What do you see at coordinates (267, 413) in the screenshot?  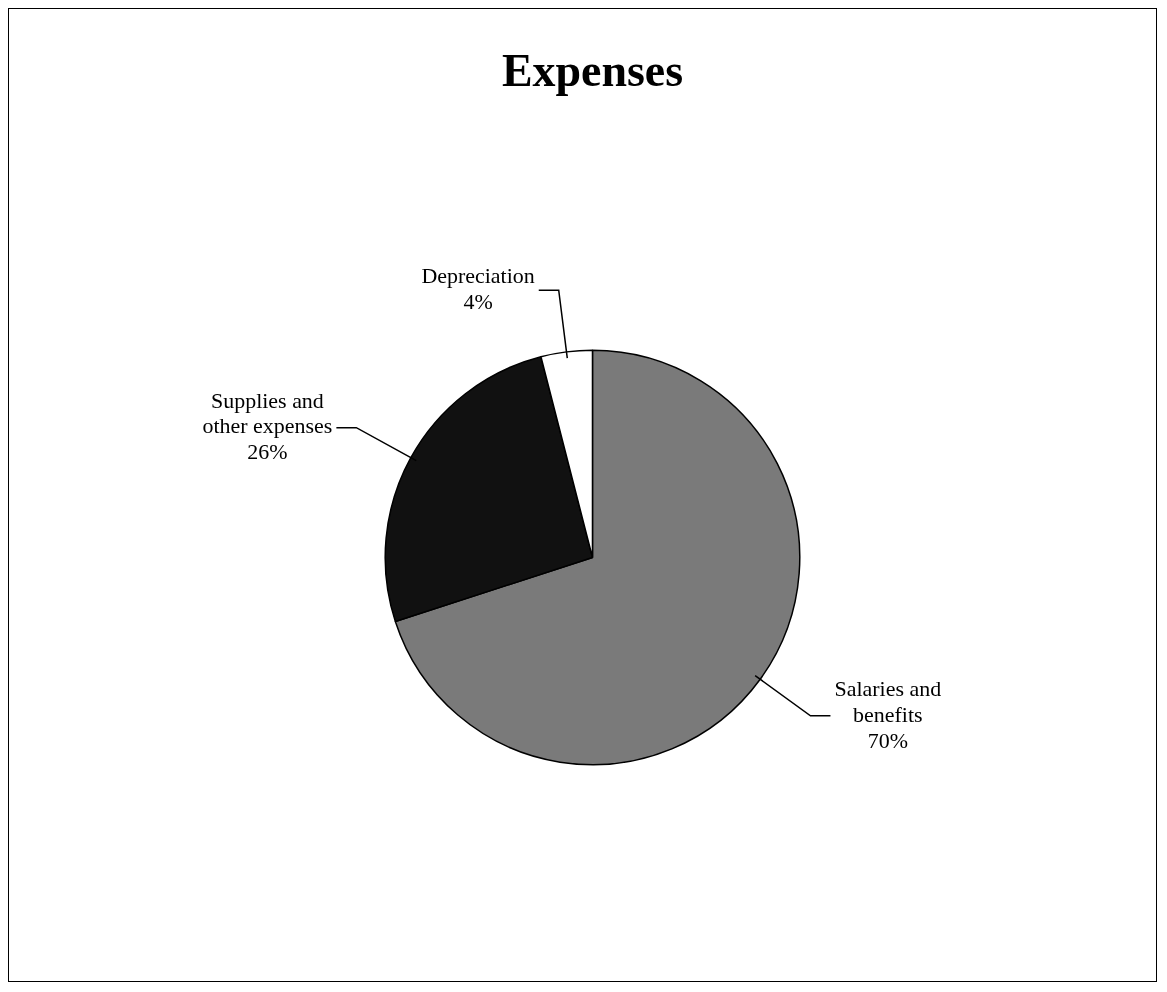 I see `slice-label: Supplies and other expenses` at bounding box center [267, 413].